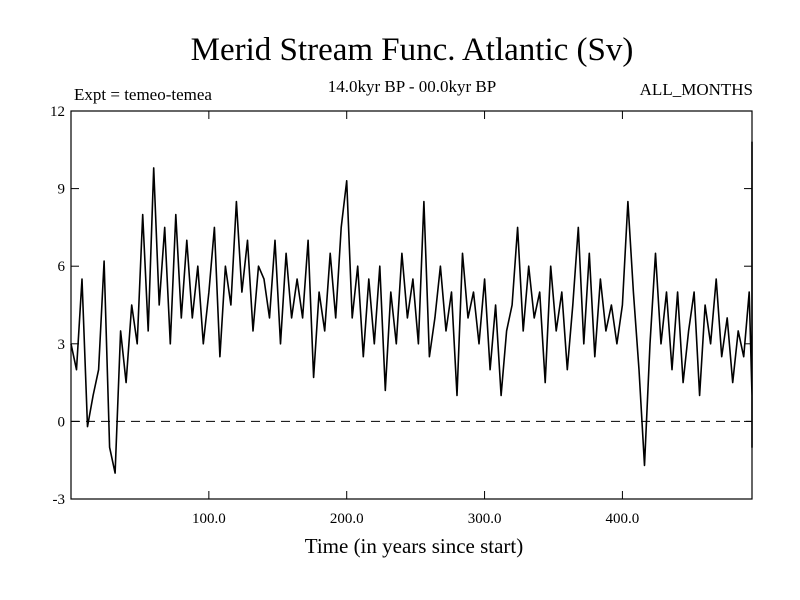  I want to click on months-label: ALL_MONTHS, so click(696, 89).